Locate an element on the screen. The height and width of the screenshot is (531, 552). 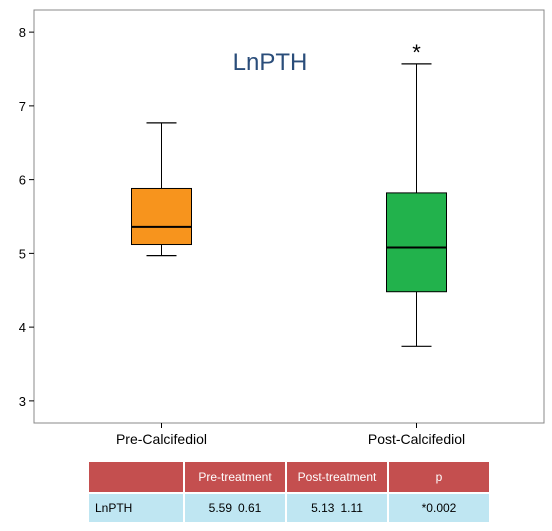
table-header-pre: Pre-treatment is located at coordinates (235, 477).